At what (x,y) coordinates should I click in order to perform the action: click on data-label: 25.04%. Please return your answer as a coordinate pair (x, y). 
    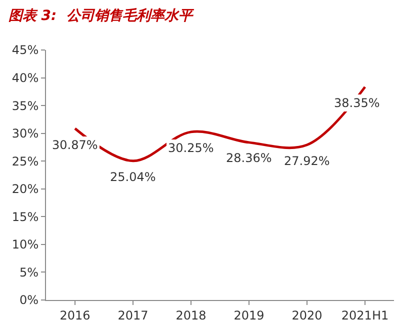
    Looking at the image, I should click on (133, 177).